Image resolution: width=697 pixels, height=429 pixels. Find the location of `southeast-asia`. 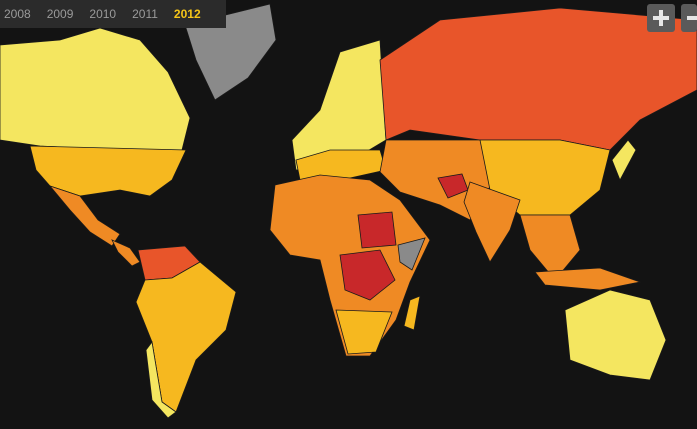

southeast-asia is located at coordinates (550, 247).